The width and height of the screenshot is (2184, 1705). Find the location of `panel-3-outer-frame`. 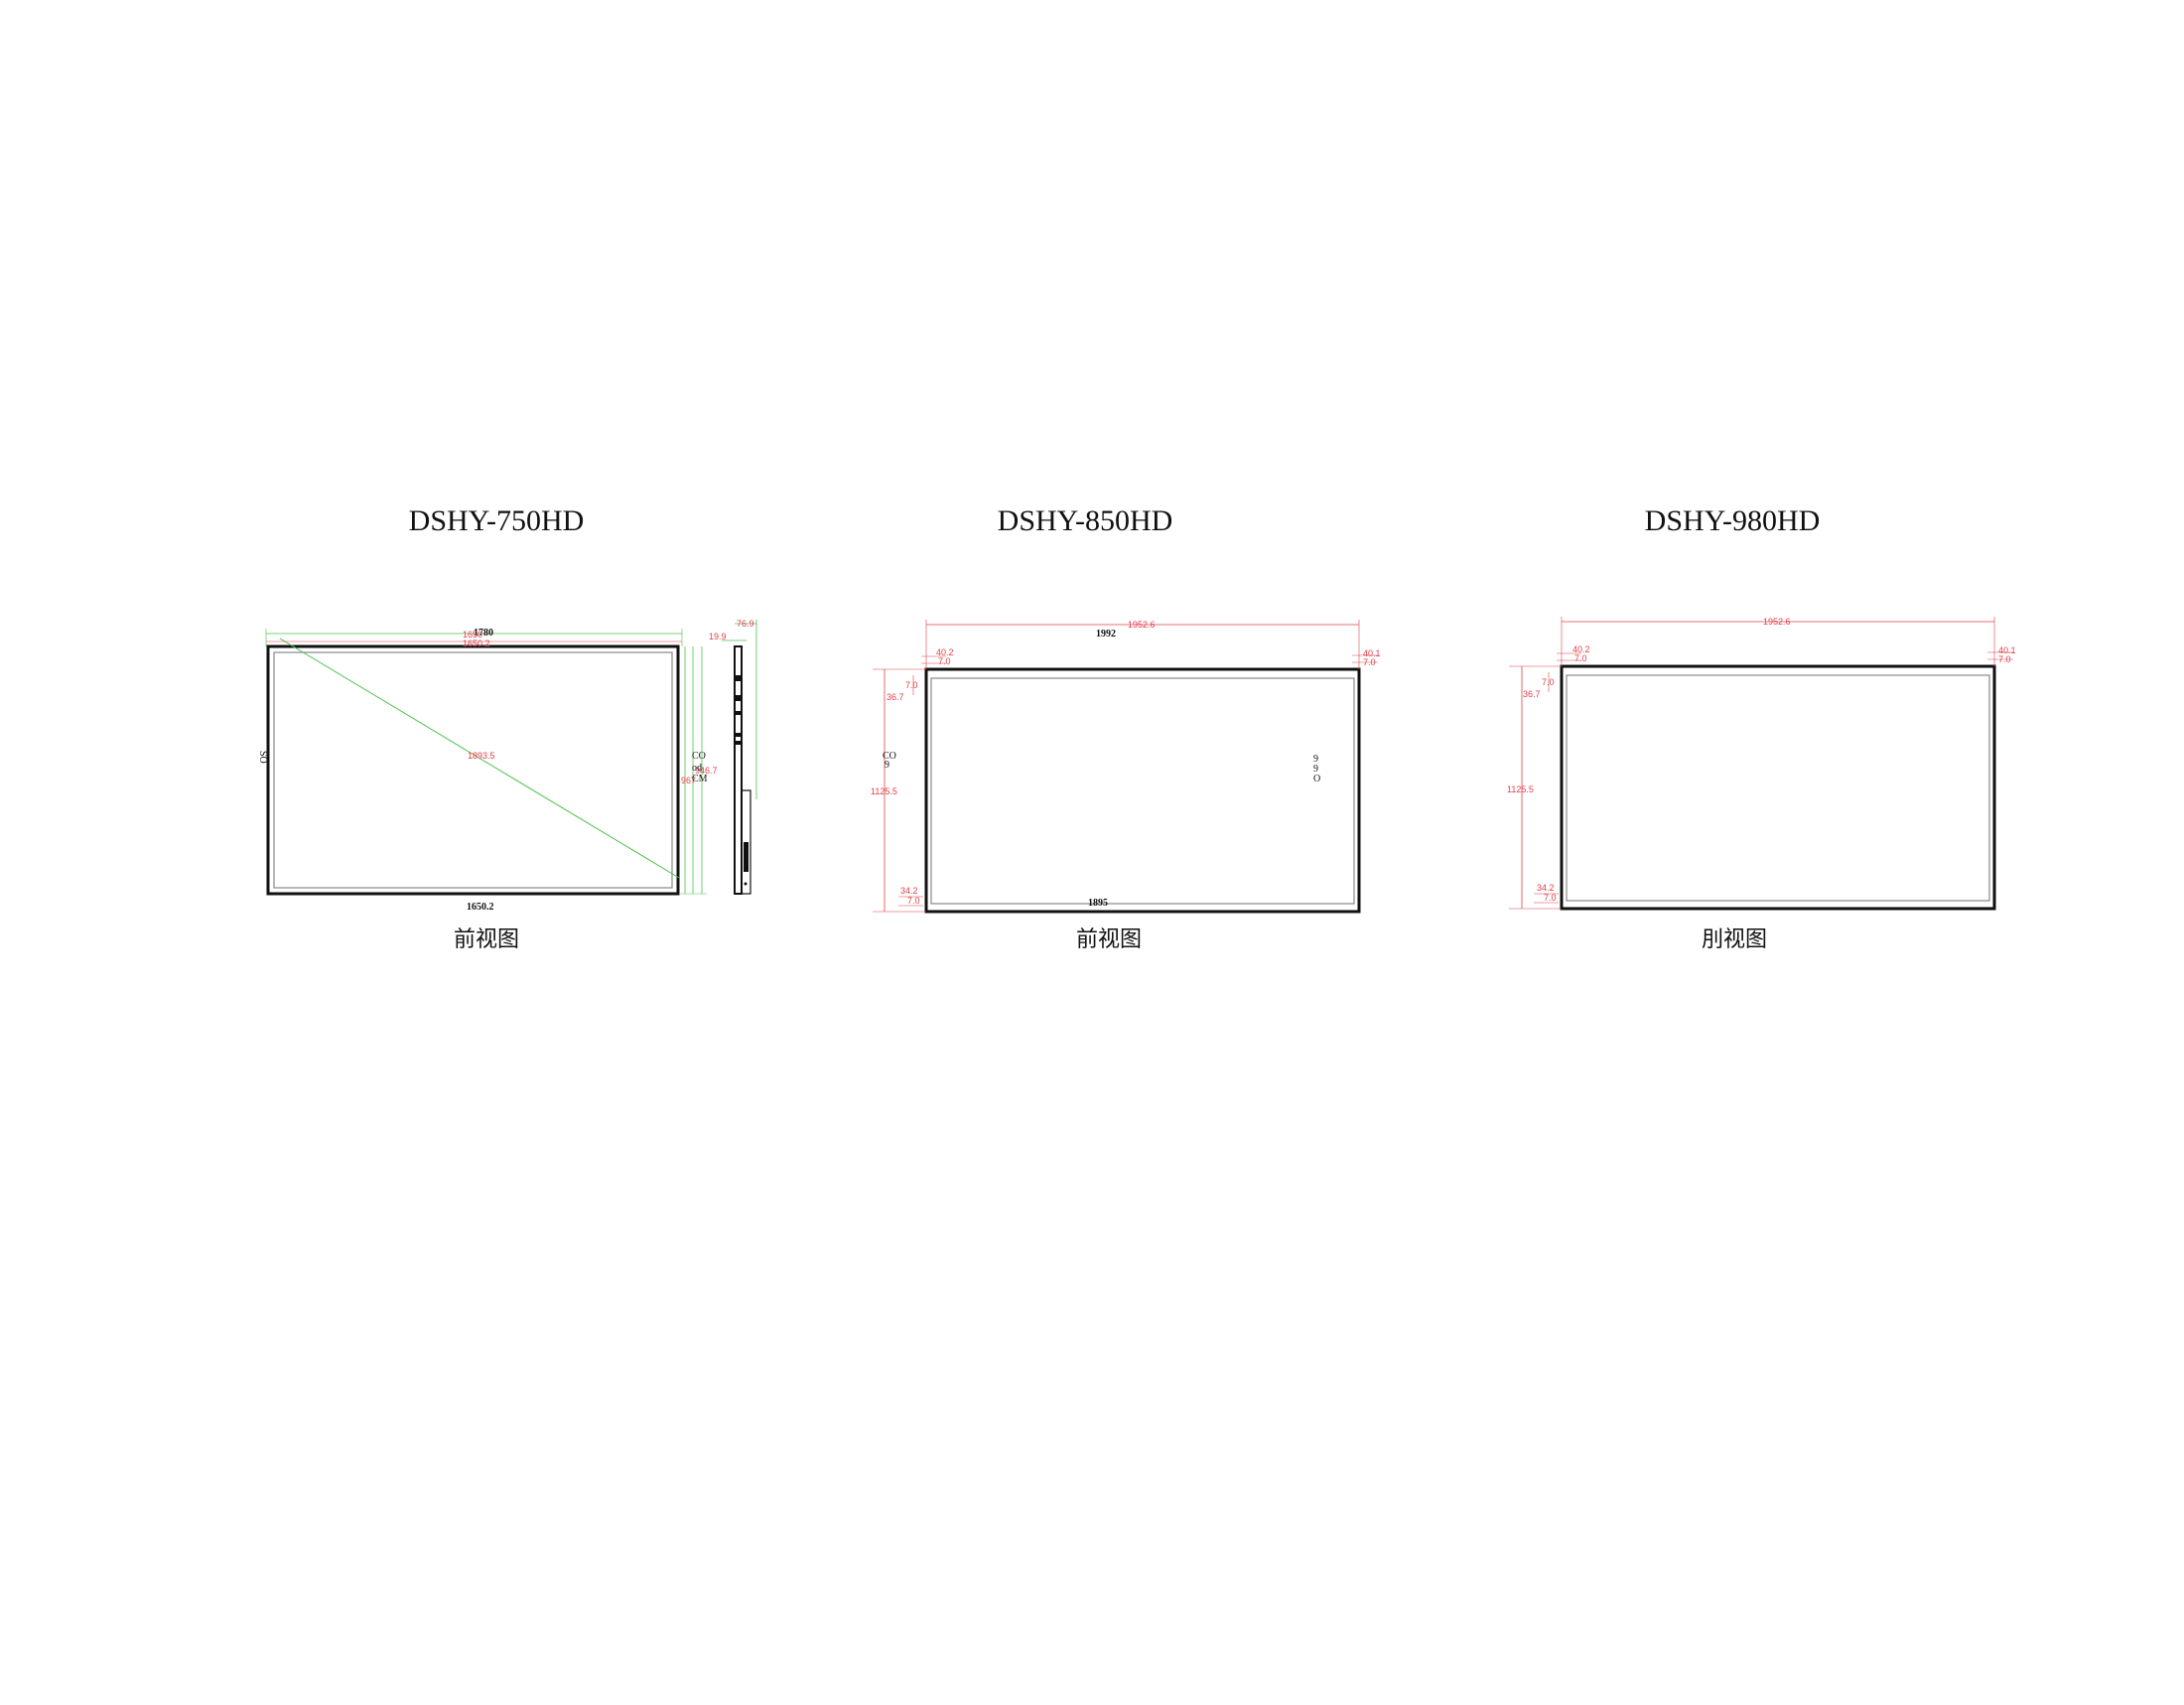

panel-3-outer-frame is located at coordinates (1778, 787).